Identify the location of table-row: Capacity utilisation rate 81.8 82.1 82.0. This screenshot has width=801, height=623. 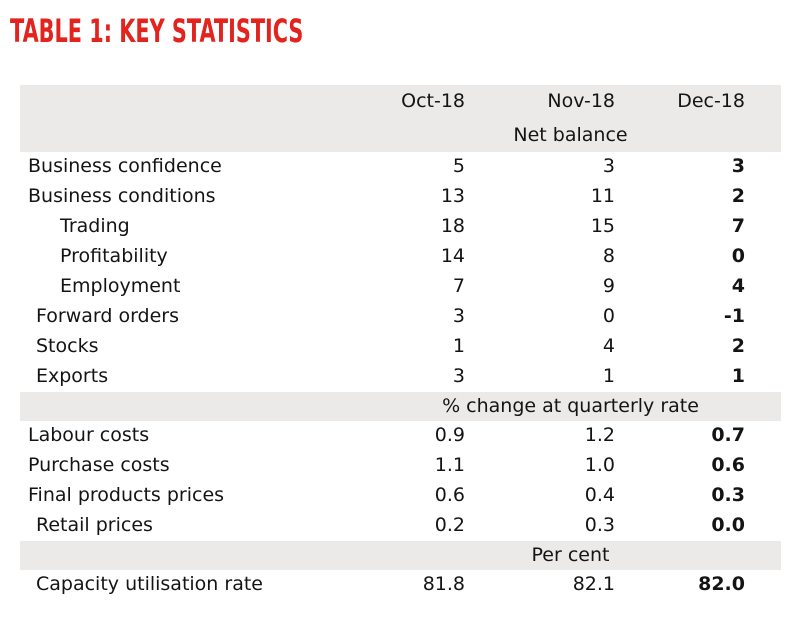
(400, 585).